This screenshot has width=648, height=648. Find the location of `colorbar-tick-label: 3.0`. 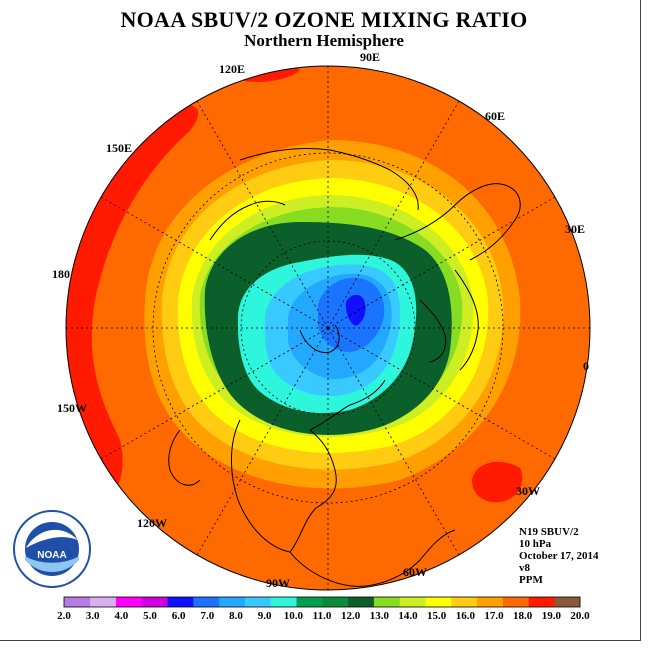

colorbar-tick-label: 3.0 is located at coordinates (93, 616).